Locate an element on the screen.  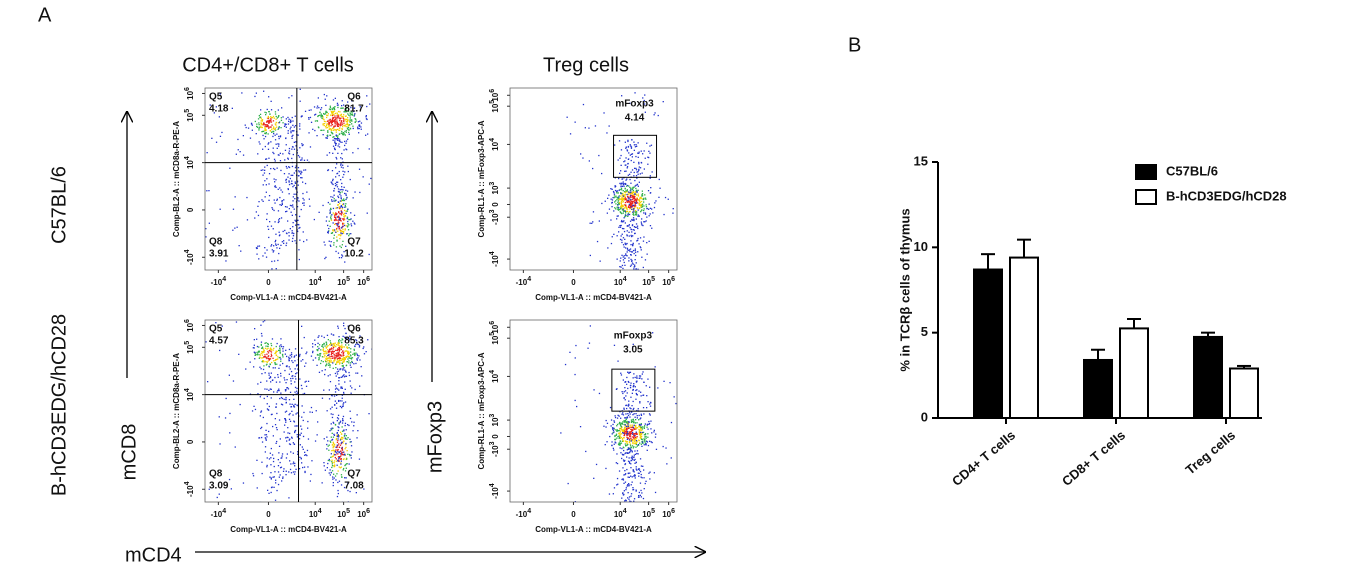
tick-exp: 3 is located at coordinates (492, 443).